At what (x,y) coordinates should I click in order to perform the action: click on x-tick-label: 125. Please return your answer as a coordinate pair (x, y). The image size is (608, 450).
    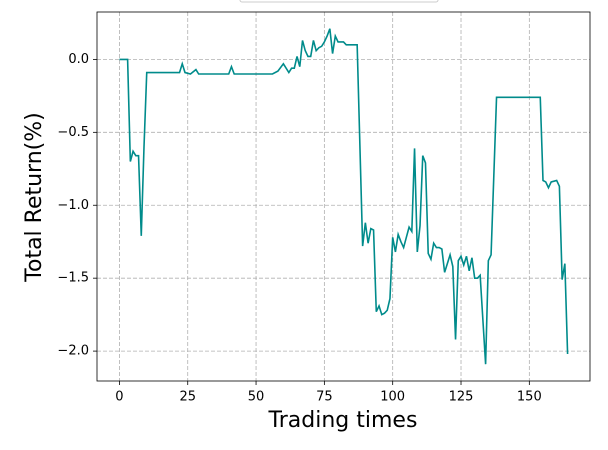
    Looking at the image, I should click on (461, 397).